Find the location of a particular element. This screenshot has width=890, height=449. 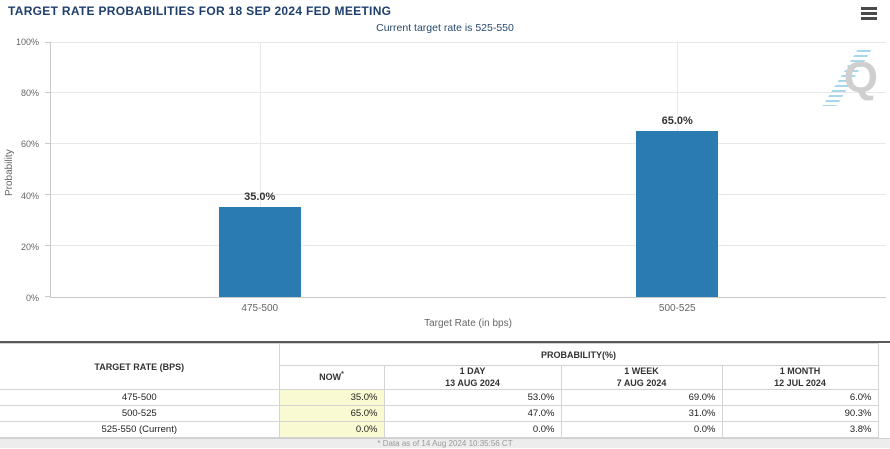

col-header-probability-group: PROBABILITY(%) is located at coordinates (578, 354).